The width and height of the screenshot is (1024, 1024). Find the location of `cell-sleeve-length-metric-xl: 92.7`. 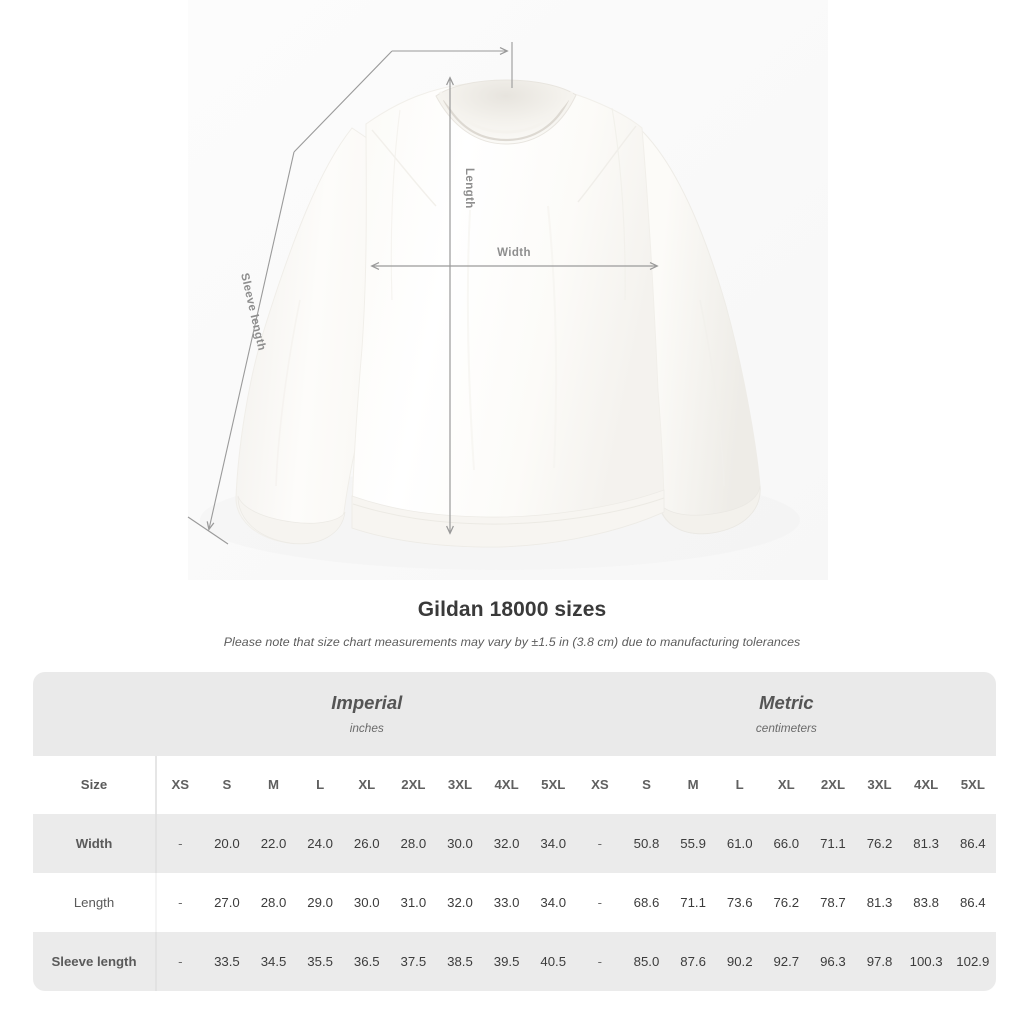

cell-sleeve-length-metric-xl: 92.7 is located at coordinates (786, 961).